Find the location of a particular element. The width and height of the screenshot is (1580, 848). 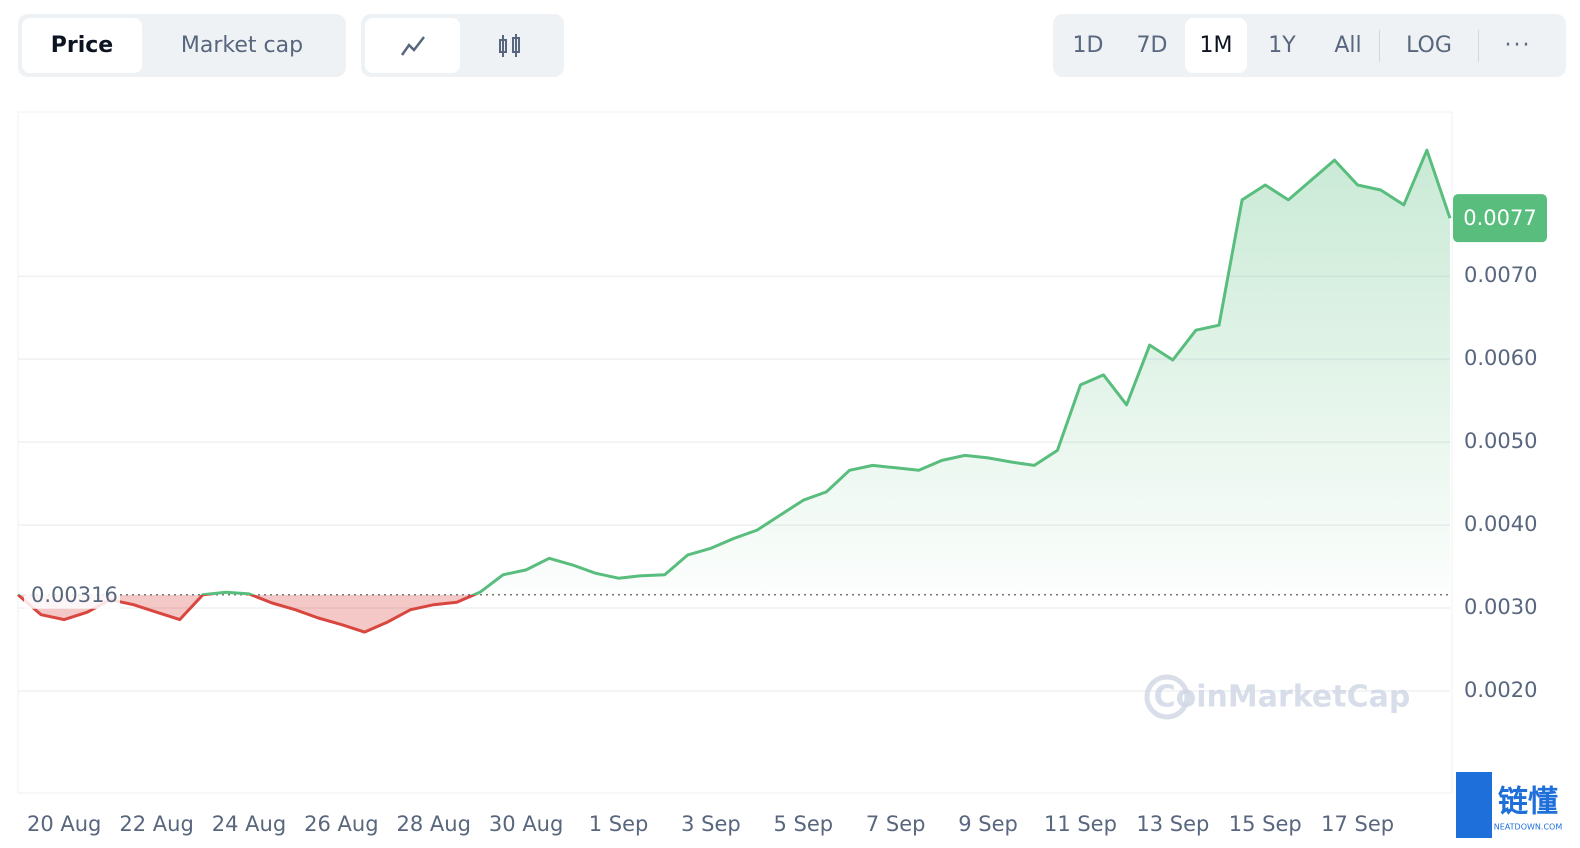

tab: Price is located at coordinates (82, 45).